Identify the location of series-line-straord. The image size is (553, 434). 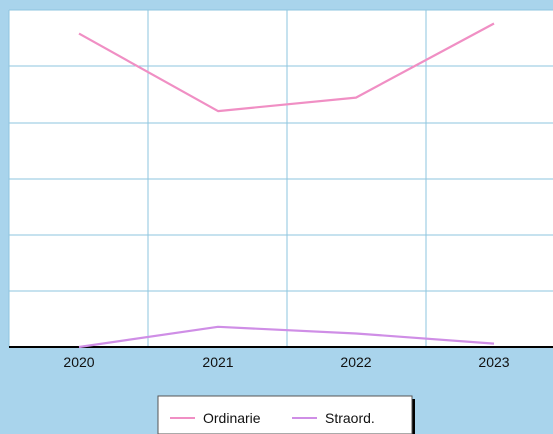
(286, 337).